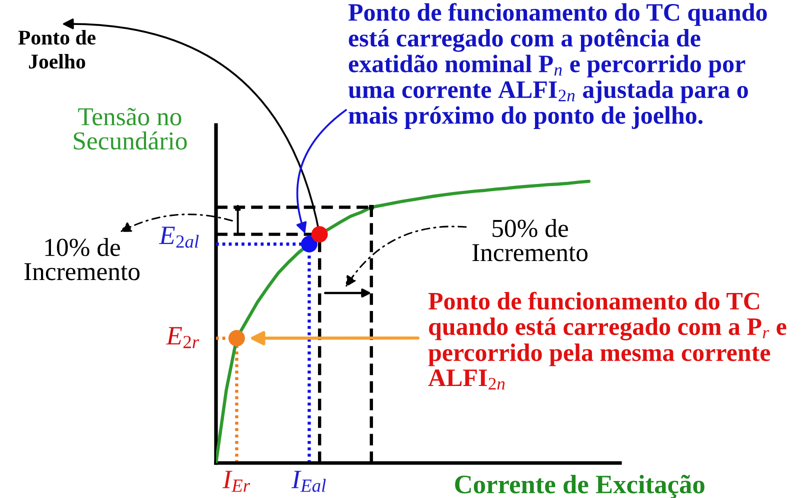 This screenshot has height=498, width=810. I want to click on text: E$_{2al}$, so click(178, 237).